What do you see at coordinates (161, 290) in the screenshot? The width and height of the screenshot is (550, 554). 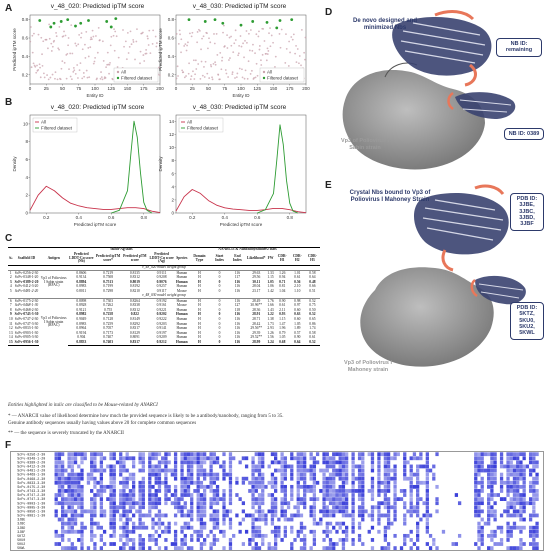 I see `table-cell: 0.9117` at bounding box center [161, 290].